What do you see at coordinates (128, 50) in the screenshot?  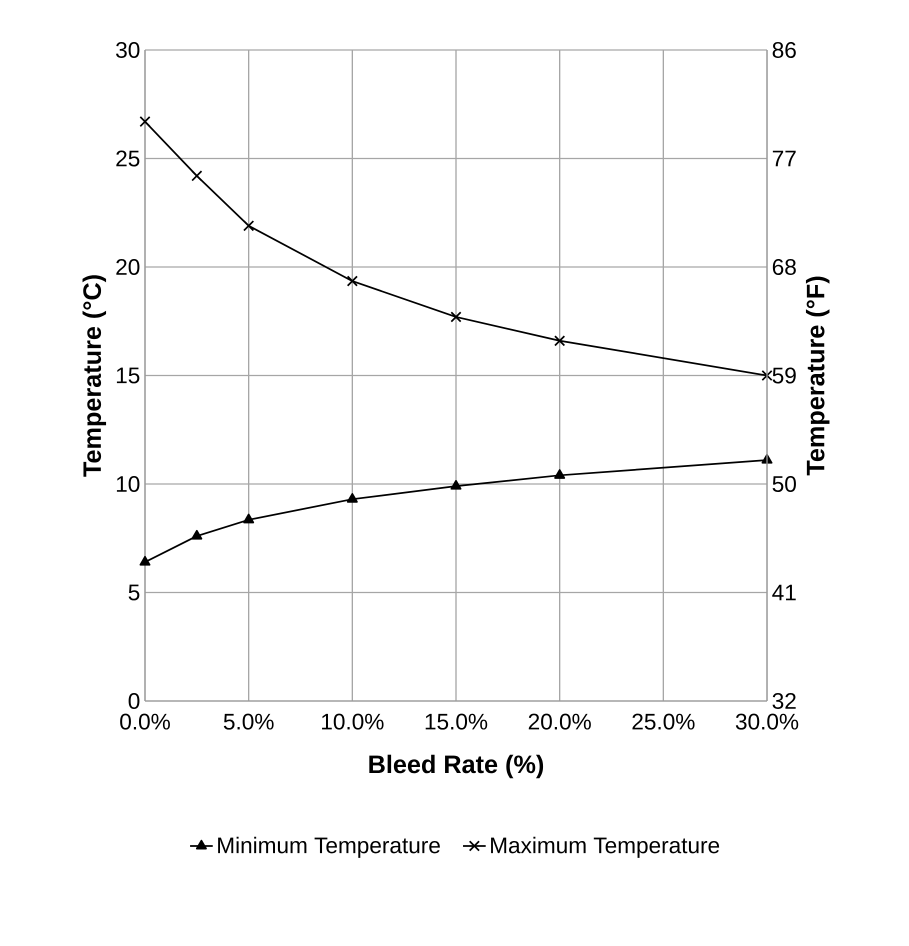 I see `y-tick-label: 30` at bounding box center [128, 50].